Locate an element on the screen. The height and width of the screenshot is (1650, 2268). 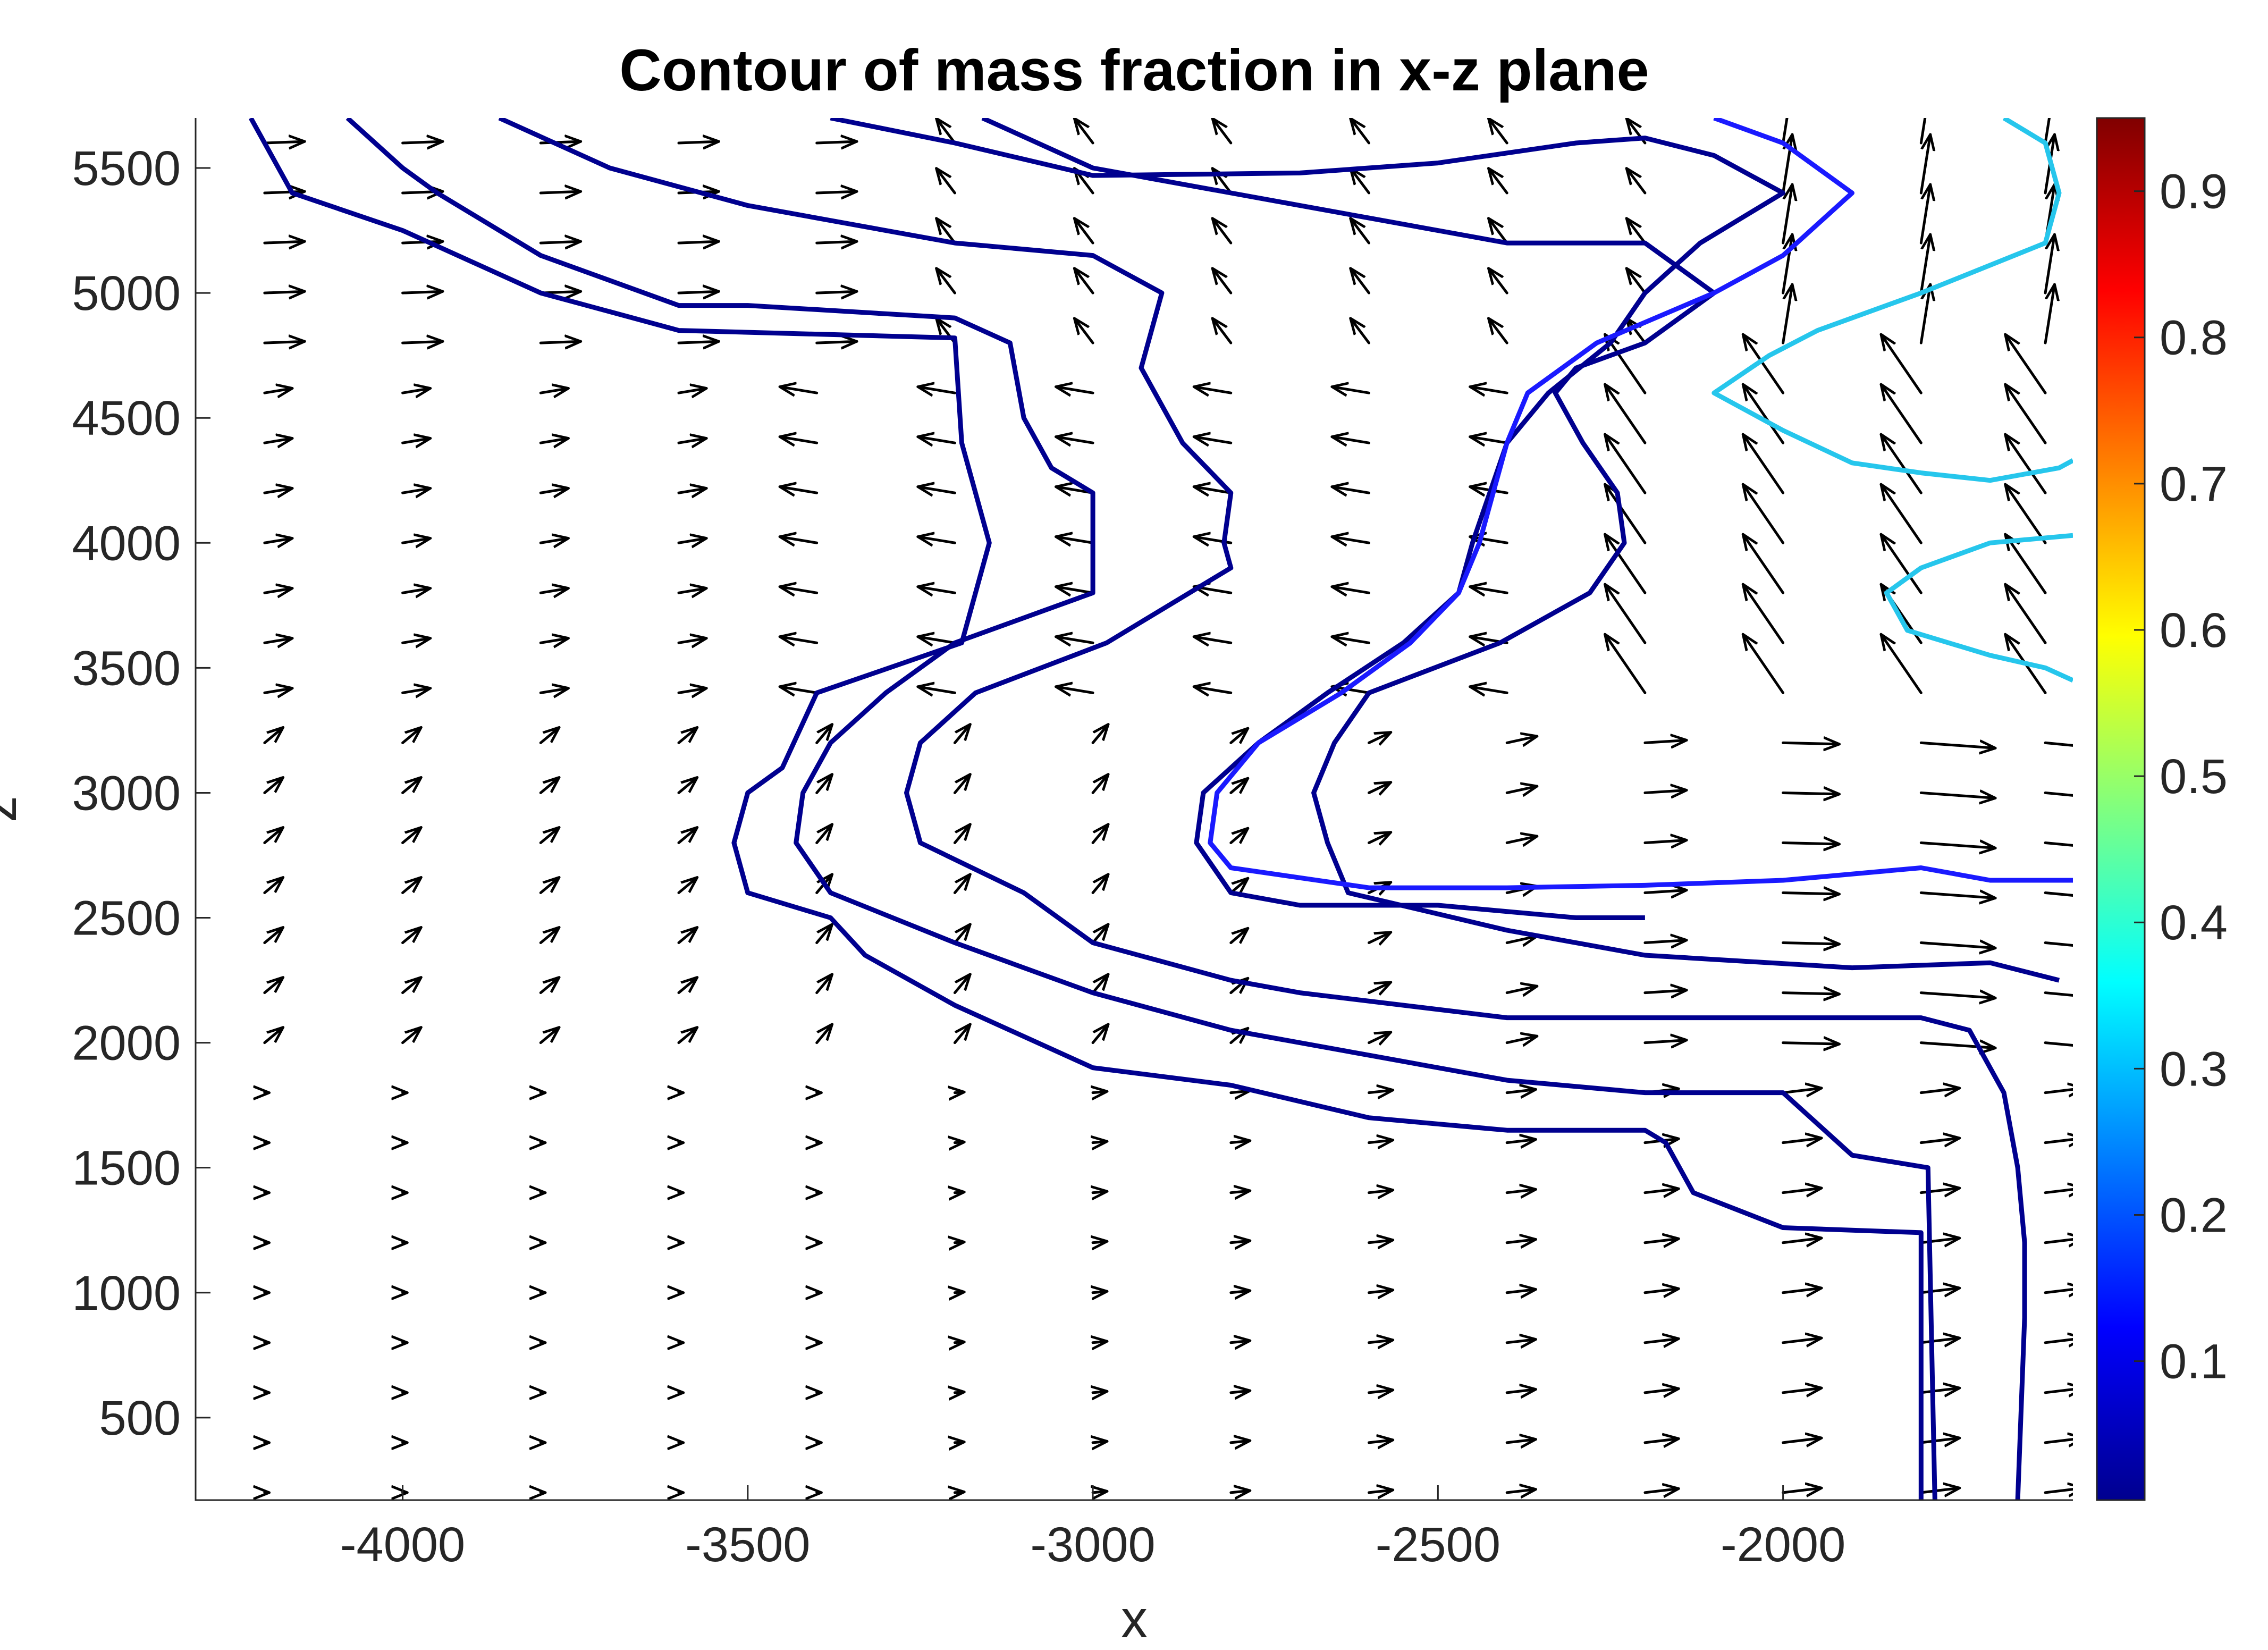
colorbar-tick-label: 0.4 is located at coordinates (2194, 923).